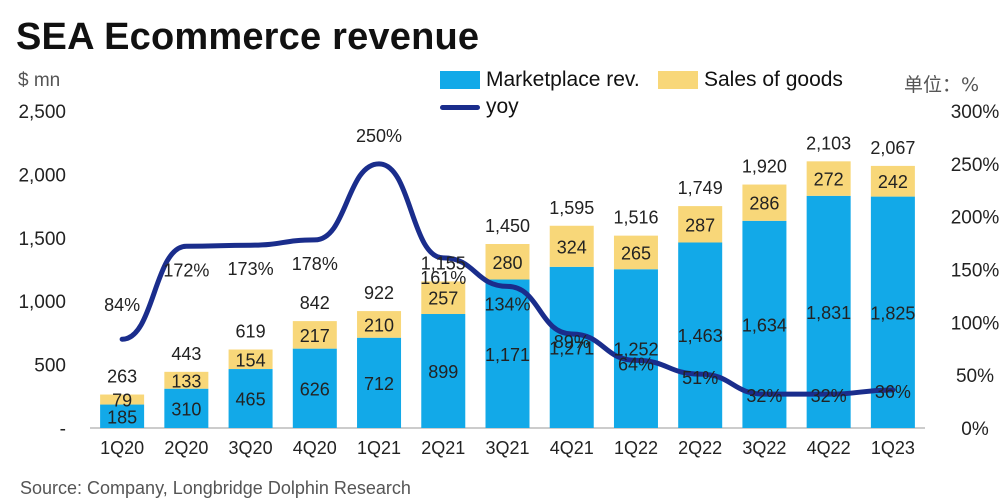 The width and height of the screenshot is (1007, 503). Describe the element at coordinates (636, 364) in the screenshot. I see `yoy-point-label: 64%` at that location.